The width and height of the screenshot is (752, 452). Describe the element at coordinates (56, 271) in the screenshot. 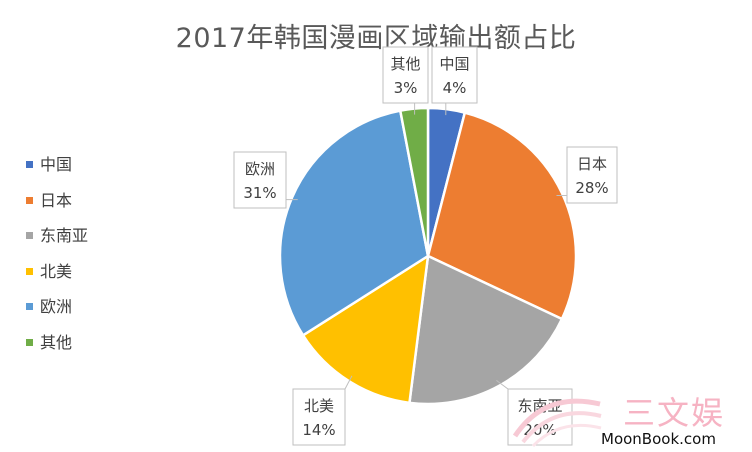

I see `legend-label: 北美` at that location.